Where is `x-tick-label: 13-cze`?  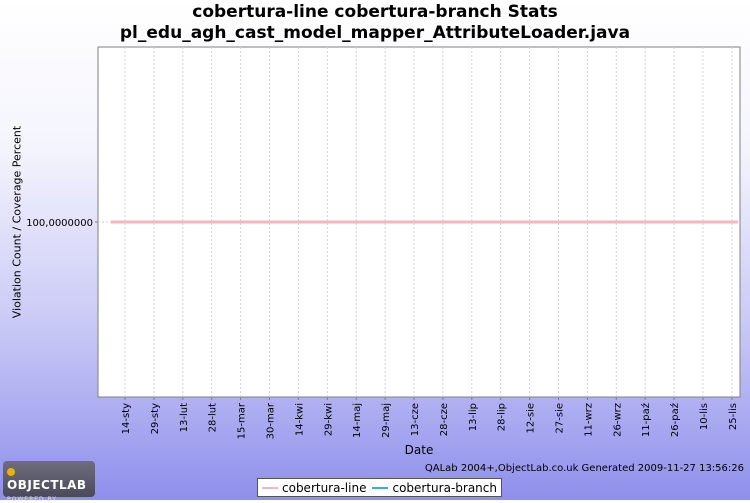 x-tick-label: 13-cze is located at coordinates (415, 419).